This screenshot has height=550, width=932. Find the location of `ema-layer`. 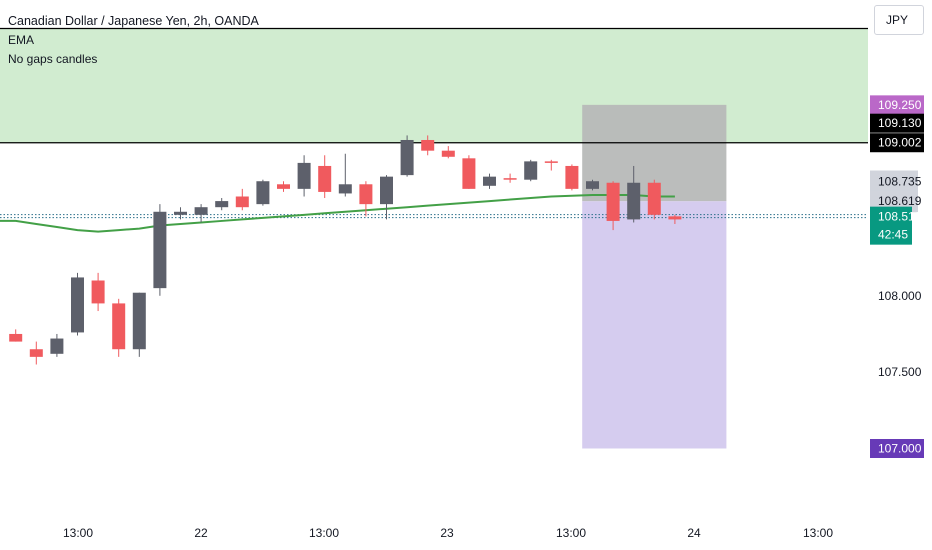

ema-layer is located at coordinates (337, 213).